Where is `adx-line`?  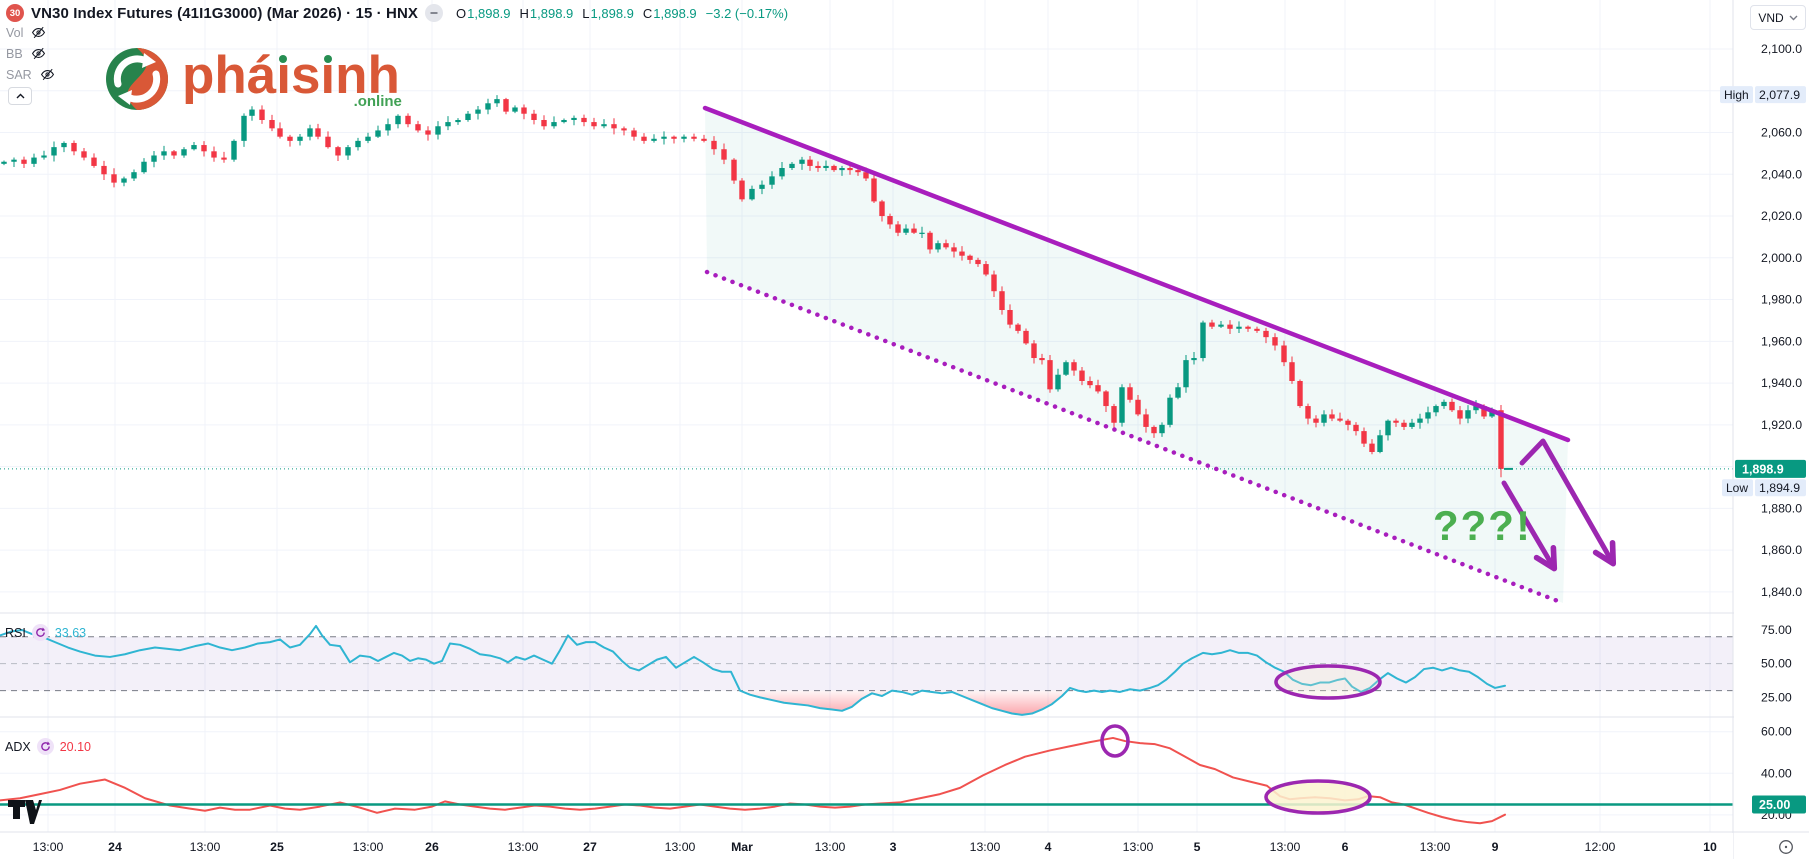 adx-line is located at coordinates (753, 780).